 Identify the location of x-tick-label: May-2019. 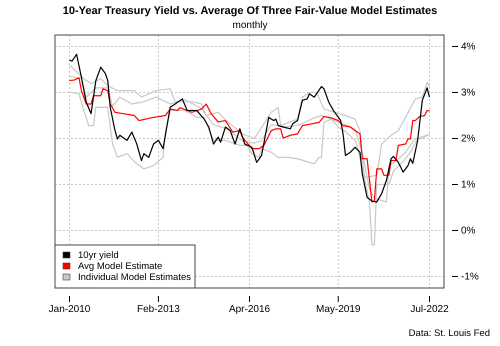
(338, 310).